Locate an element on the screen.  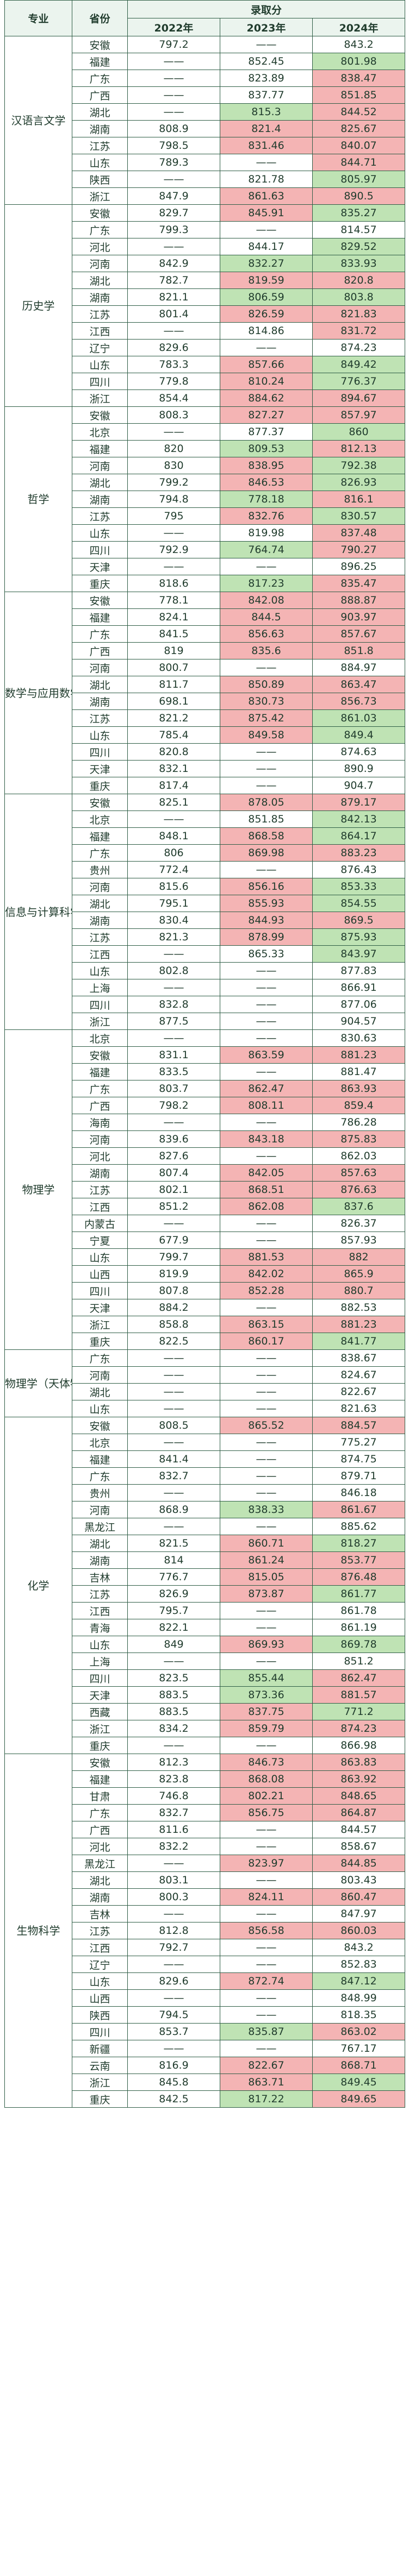
score-2023-cell: 808.11 is located at coordinates (267, 1105).